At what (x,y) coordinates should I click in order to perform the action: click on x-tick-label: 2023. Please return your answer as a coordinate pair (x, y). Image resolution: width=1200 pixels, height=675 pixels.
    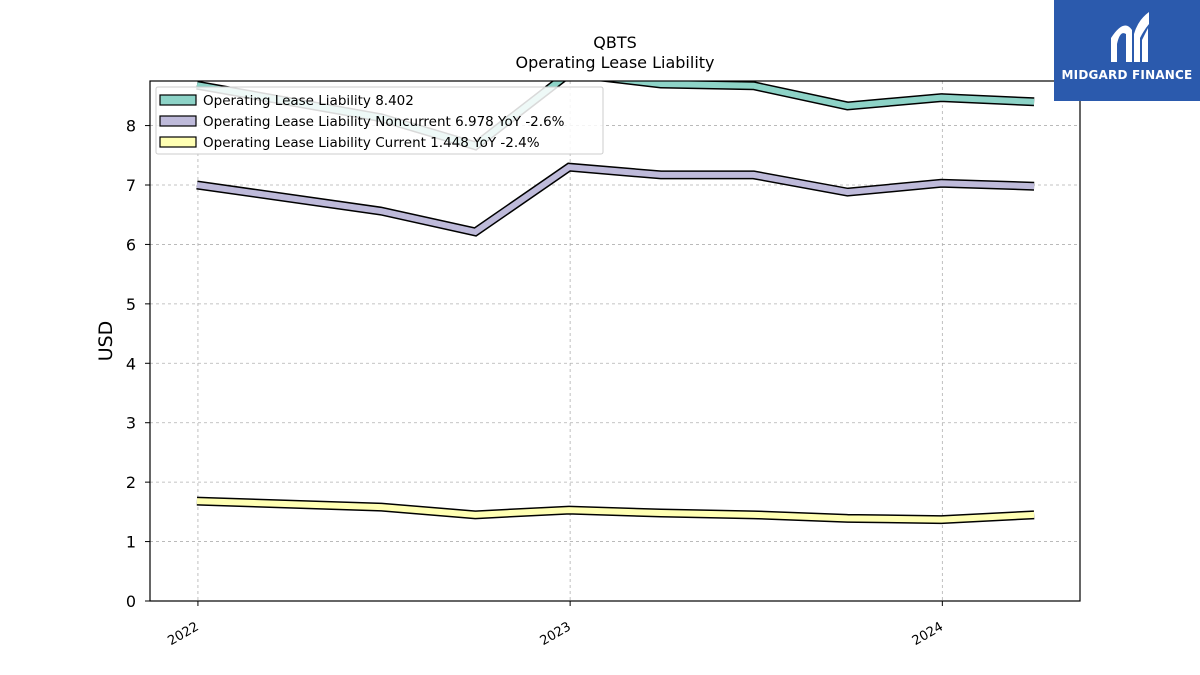
    Looking at the image, I should click on (556, 634).